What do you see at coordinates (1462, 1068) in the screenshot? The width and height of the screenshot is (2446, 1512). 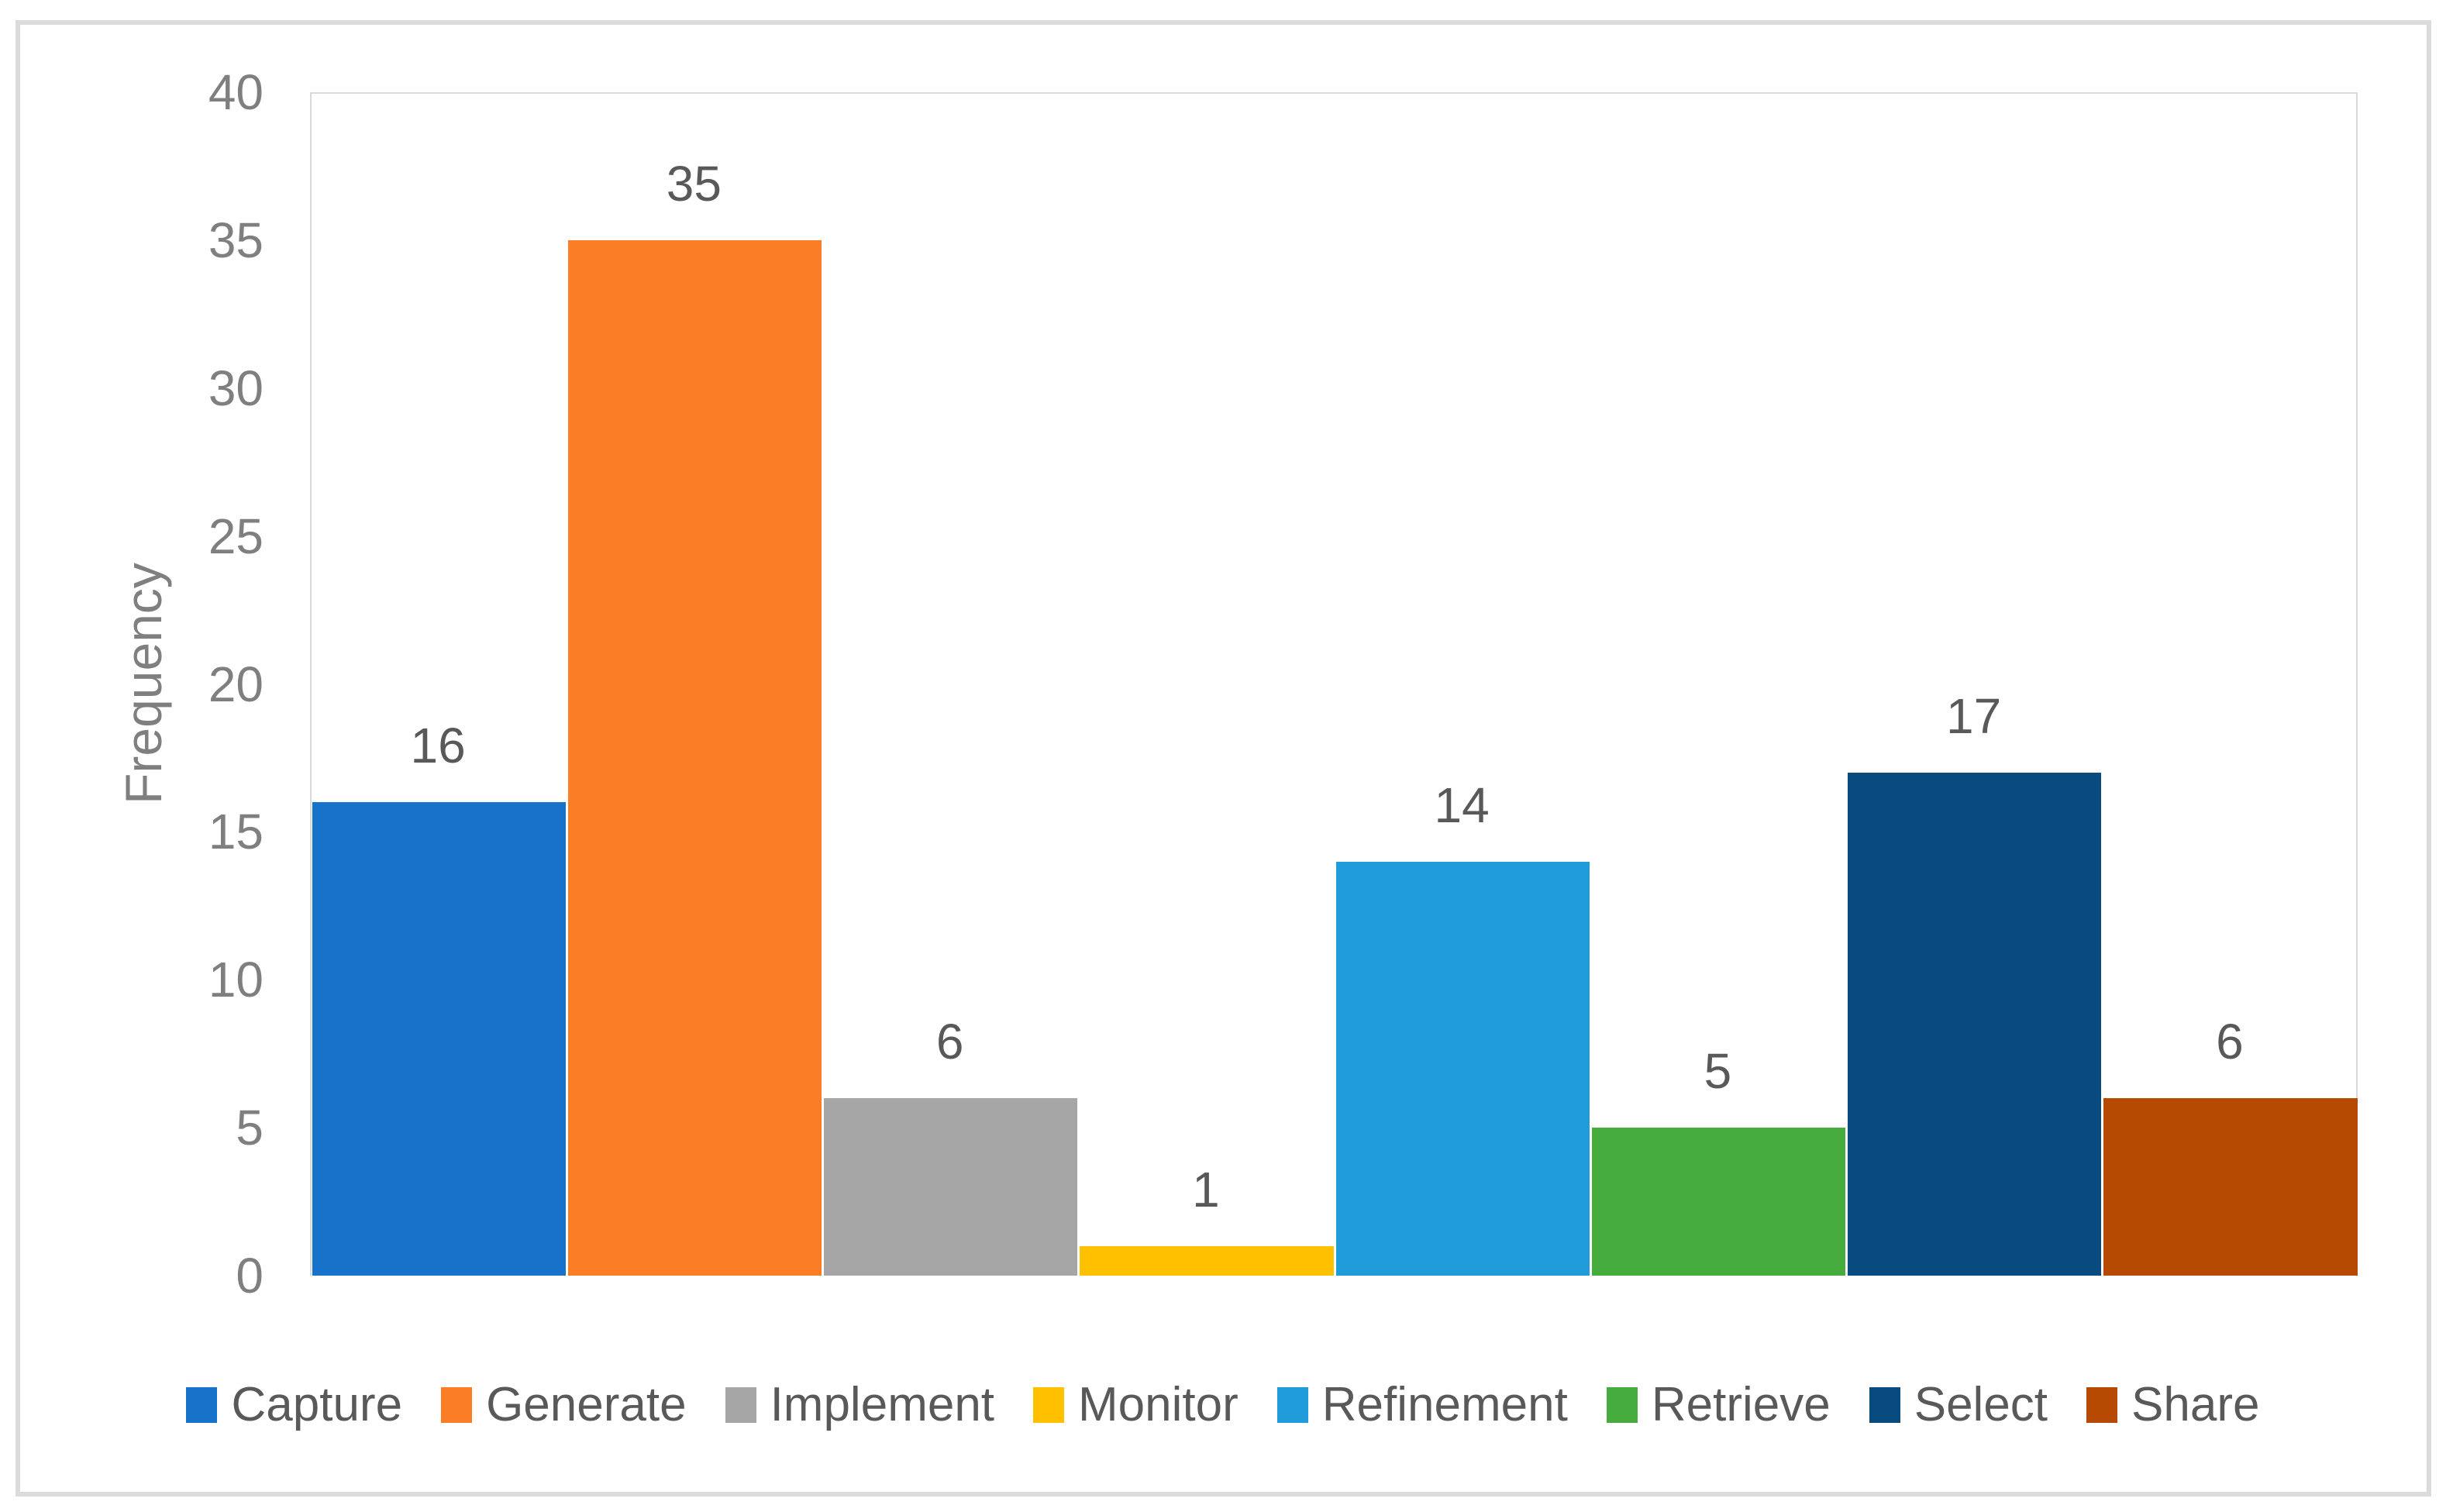 I see `bar-refinement` at bounding box center [1462, 1068].